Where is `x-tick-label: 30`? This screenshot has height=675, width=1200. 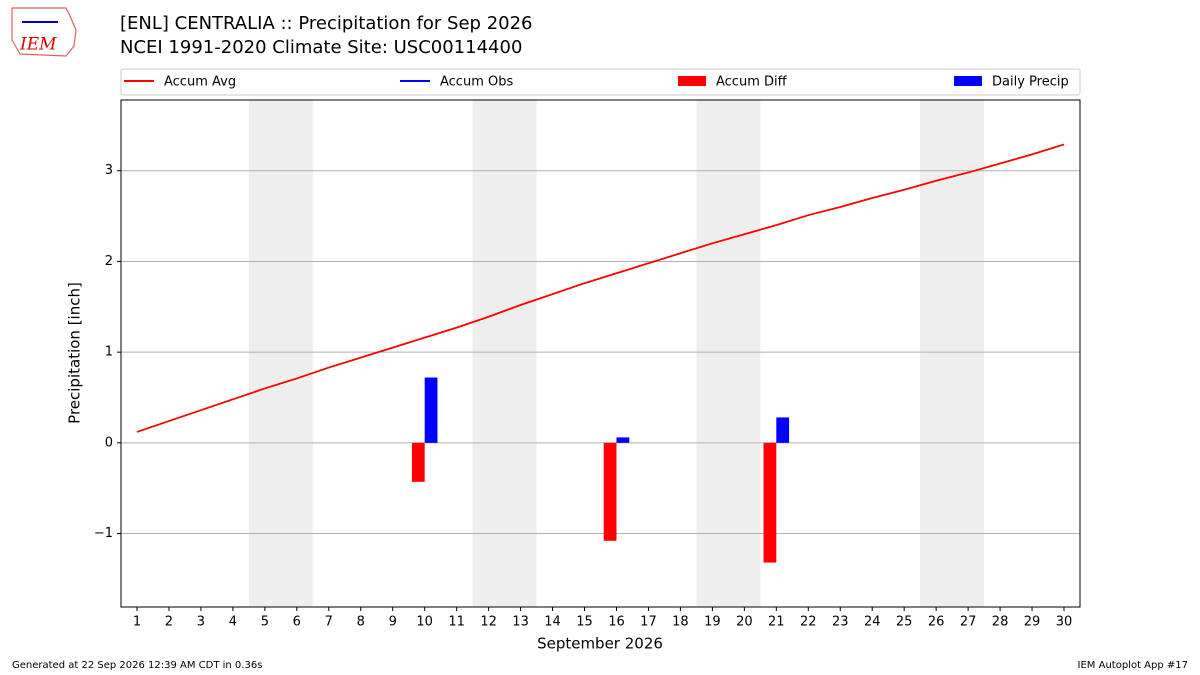
x-tick-label: 30 is located at coordinates (1064, 622).